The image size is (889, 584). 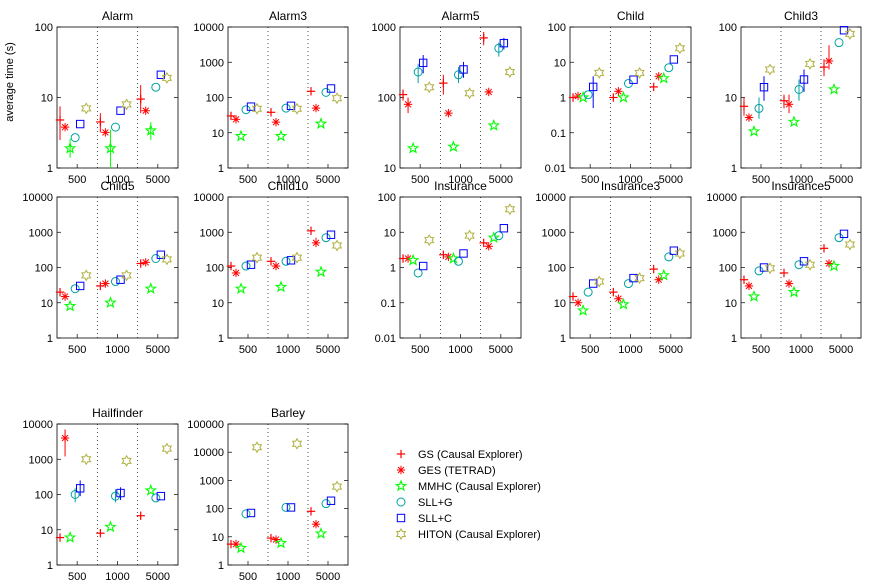 What do you see at coordinates (401, 485) in the screenshot?
I see `legend-marker-mmhc` at bounding box center [401, 485].